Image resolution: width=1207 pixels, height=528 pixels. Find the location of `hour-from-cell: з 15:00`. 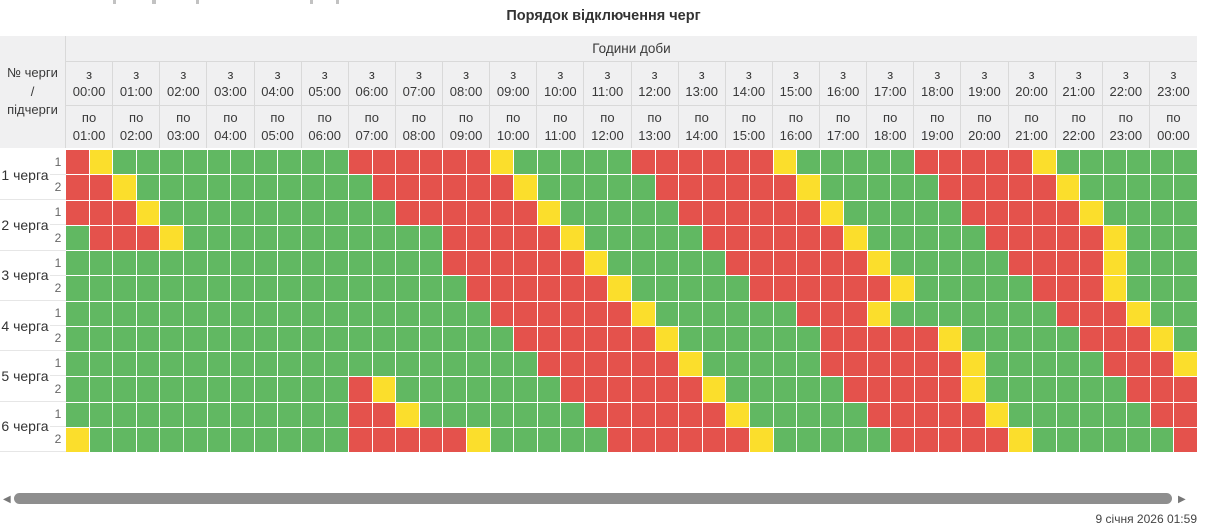

hour-from-cell: з 15:00 is located at coordinates (795, 84).